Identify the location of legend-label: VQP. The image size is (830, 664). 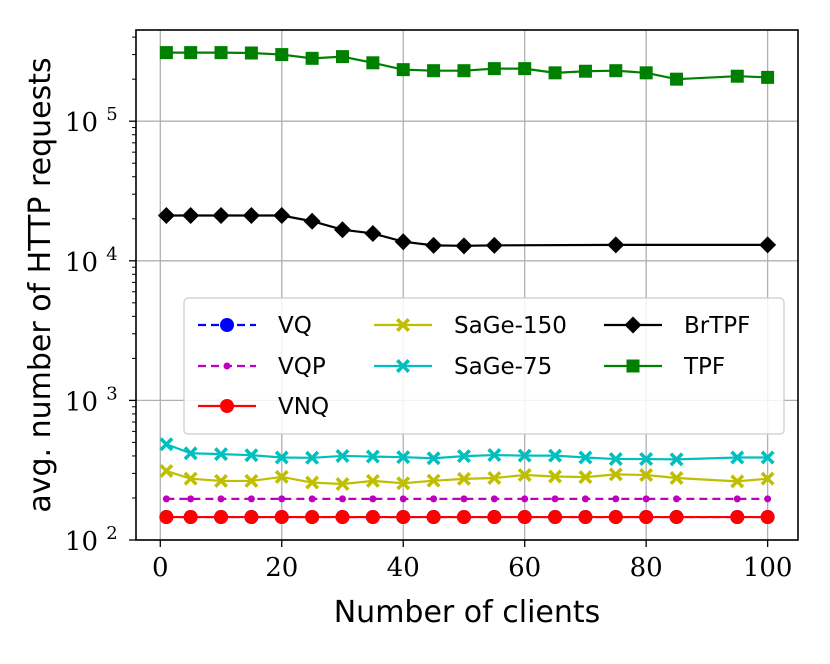
(302, 367).